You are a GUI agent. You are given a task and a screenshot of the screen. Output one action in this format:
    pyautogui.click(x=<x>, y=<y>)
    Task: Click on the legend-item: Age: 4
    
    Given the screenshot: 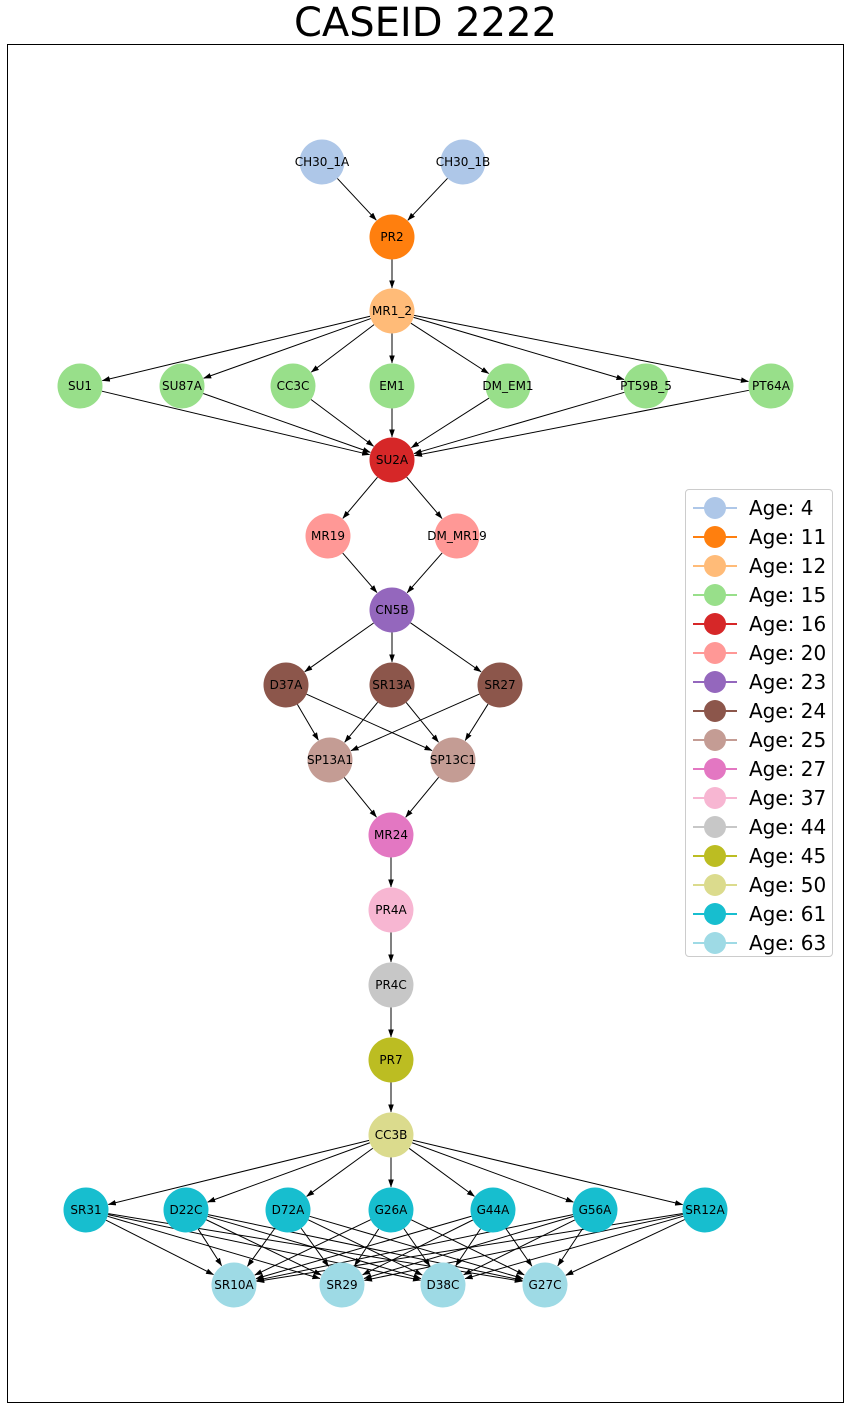 What is the action you would take?
    pyautogui.click(x=760, y=507)
    